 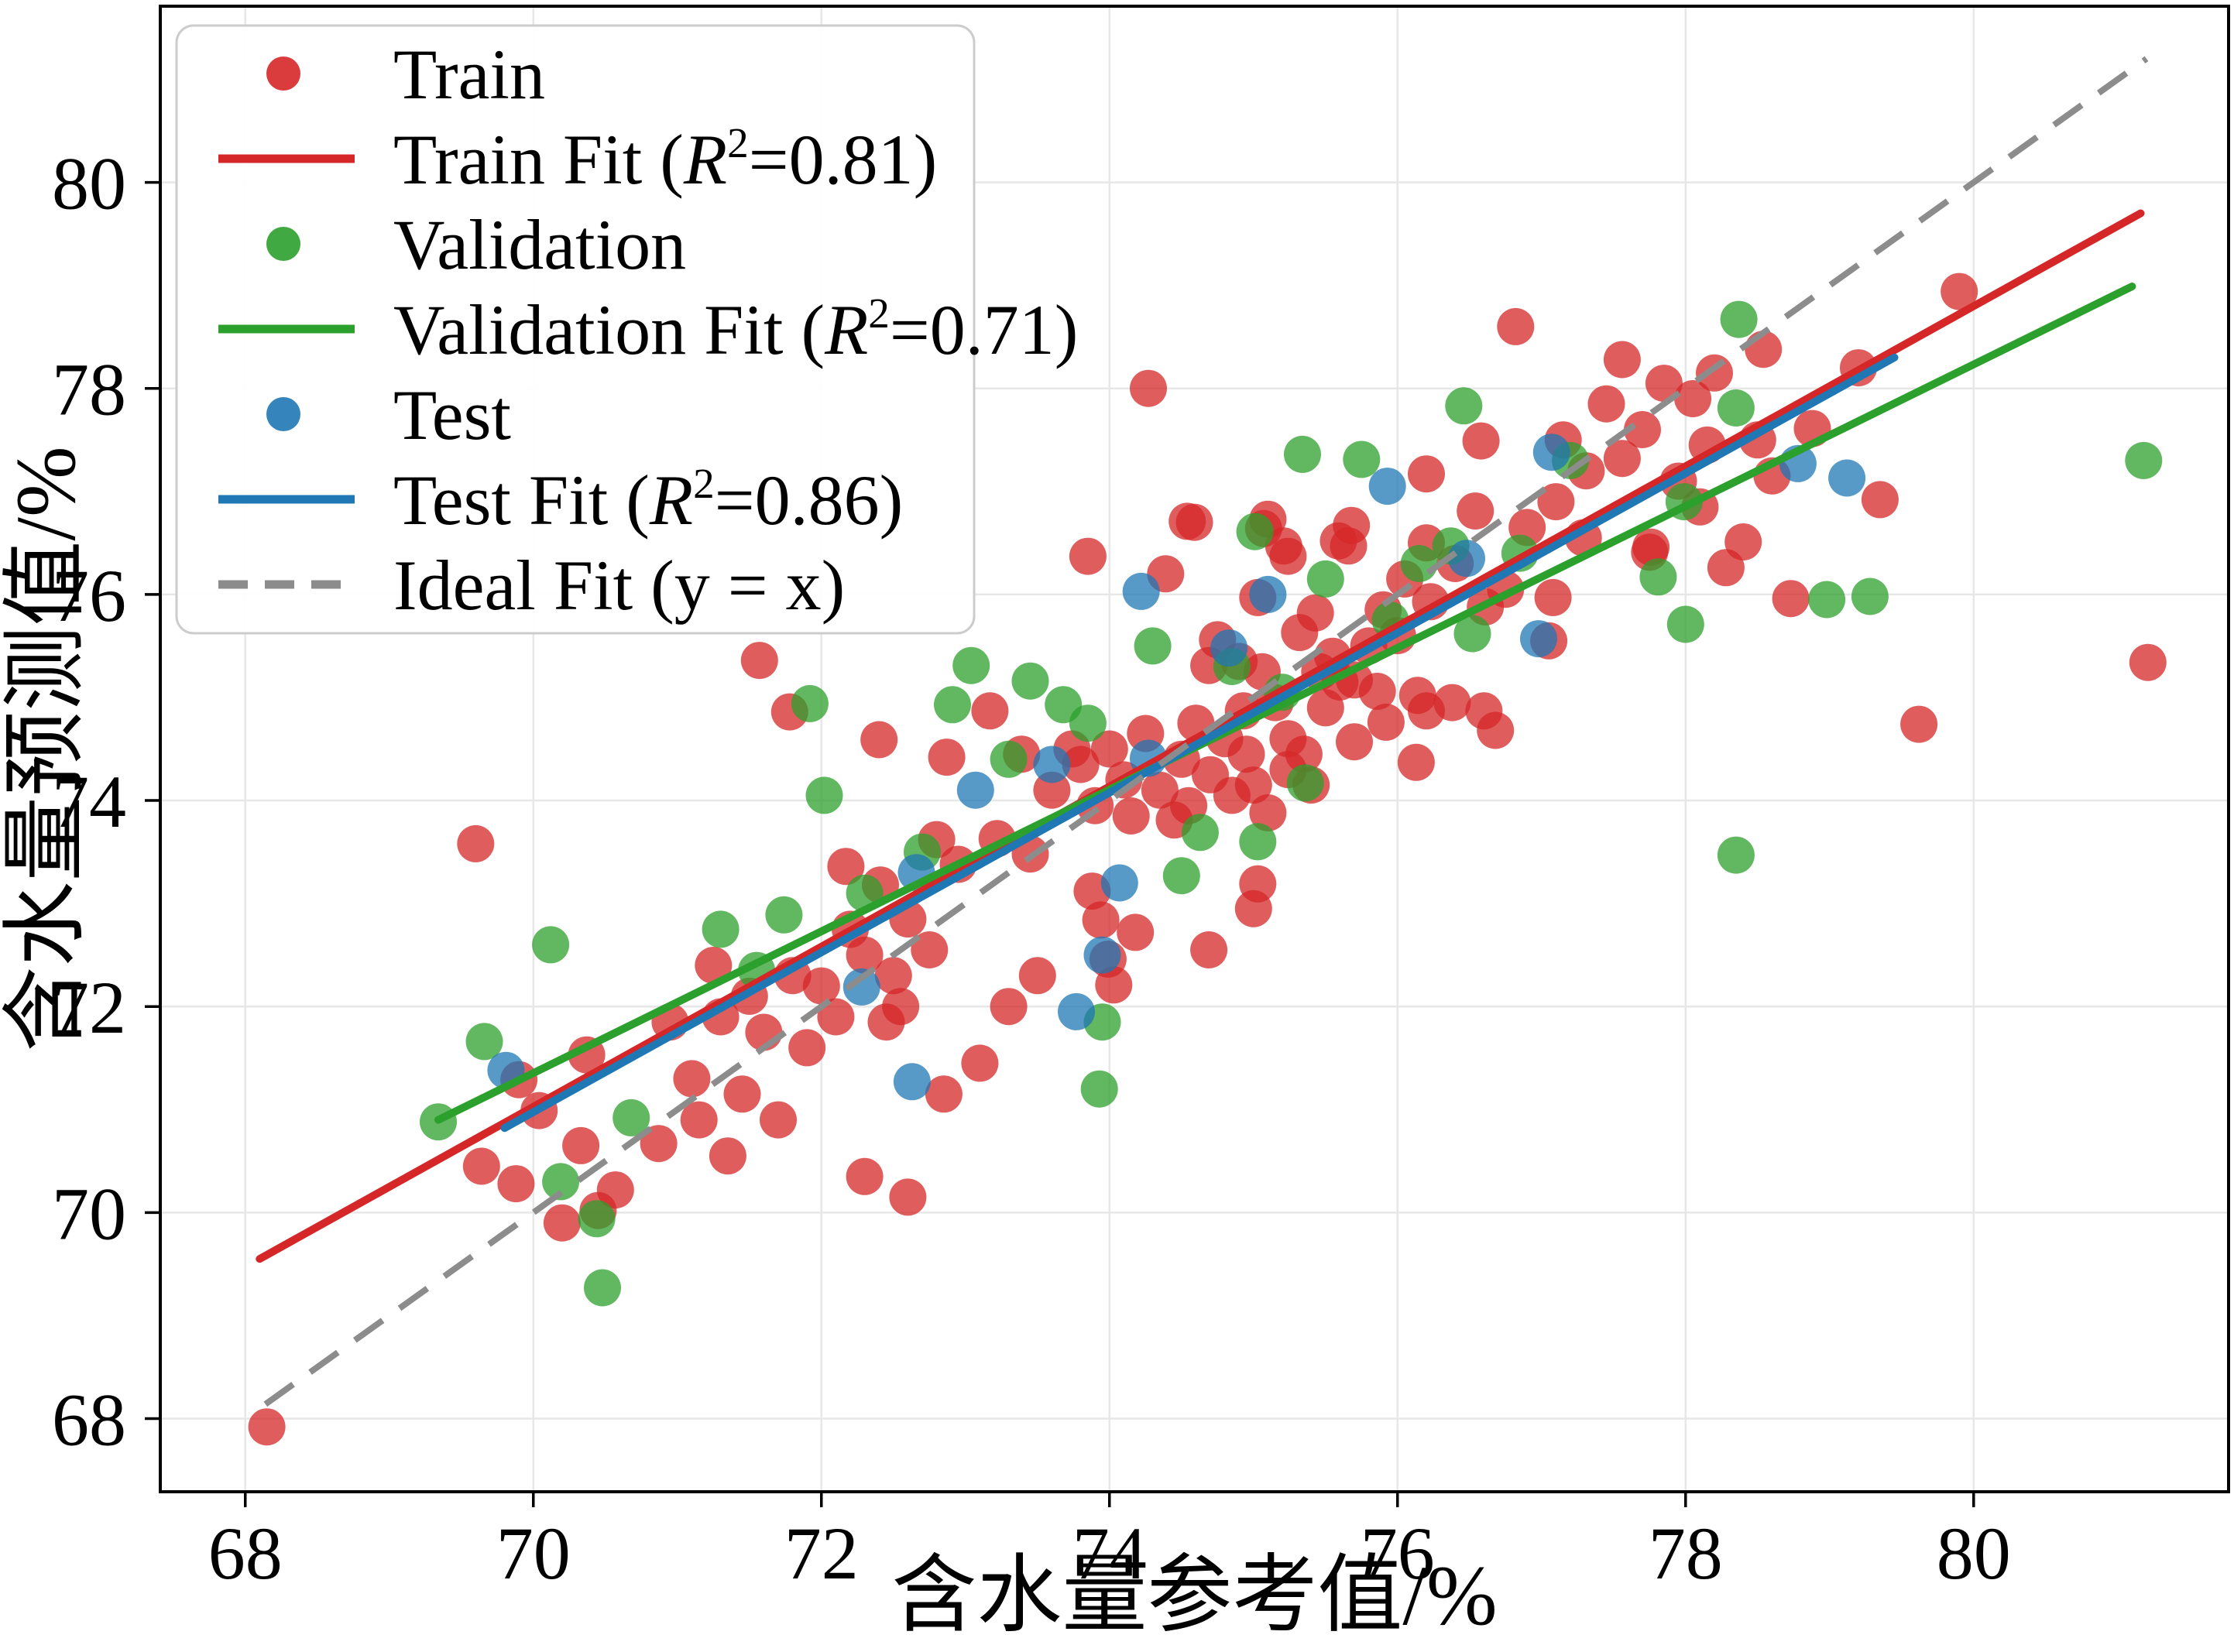 I want to click on legend-label: Ideal Fit (y = x), so click(x=619, y=586).